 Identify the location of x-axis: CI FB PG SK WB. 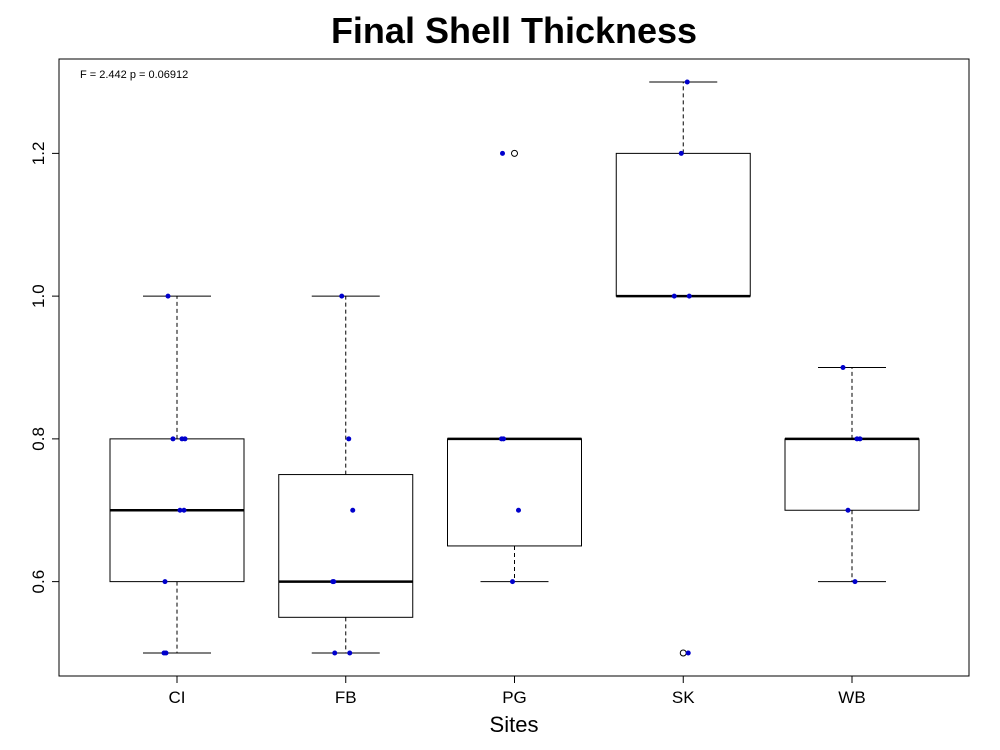
(517, 691).